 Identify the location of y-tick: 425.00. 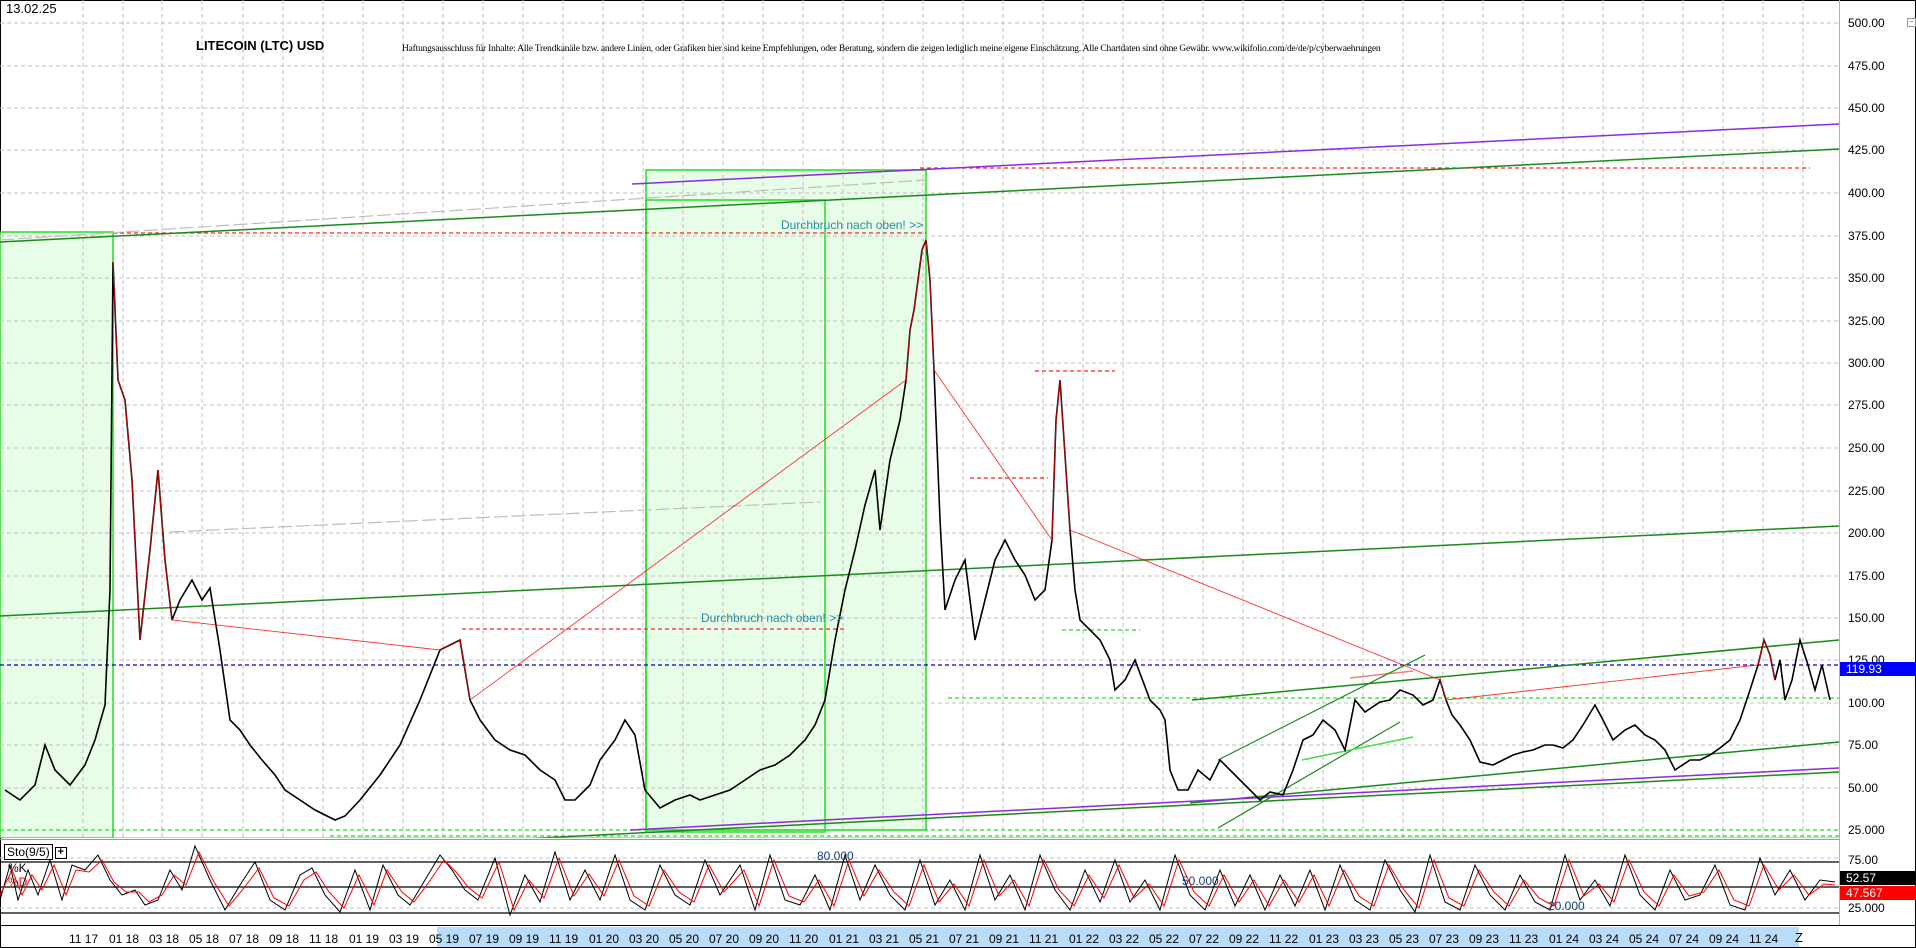
(1866, 150).